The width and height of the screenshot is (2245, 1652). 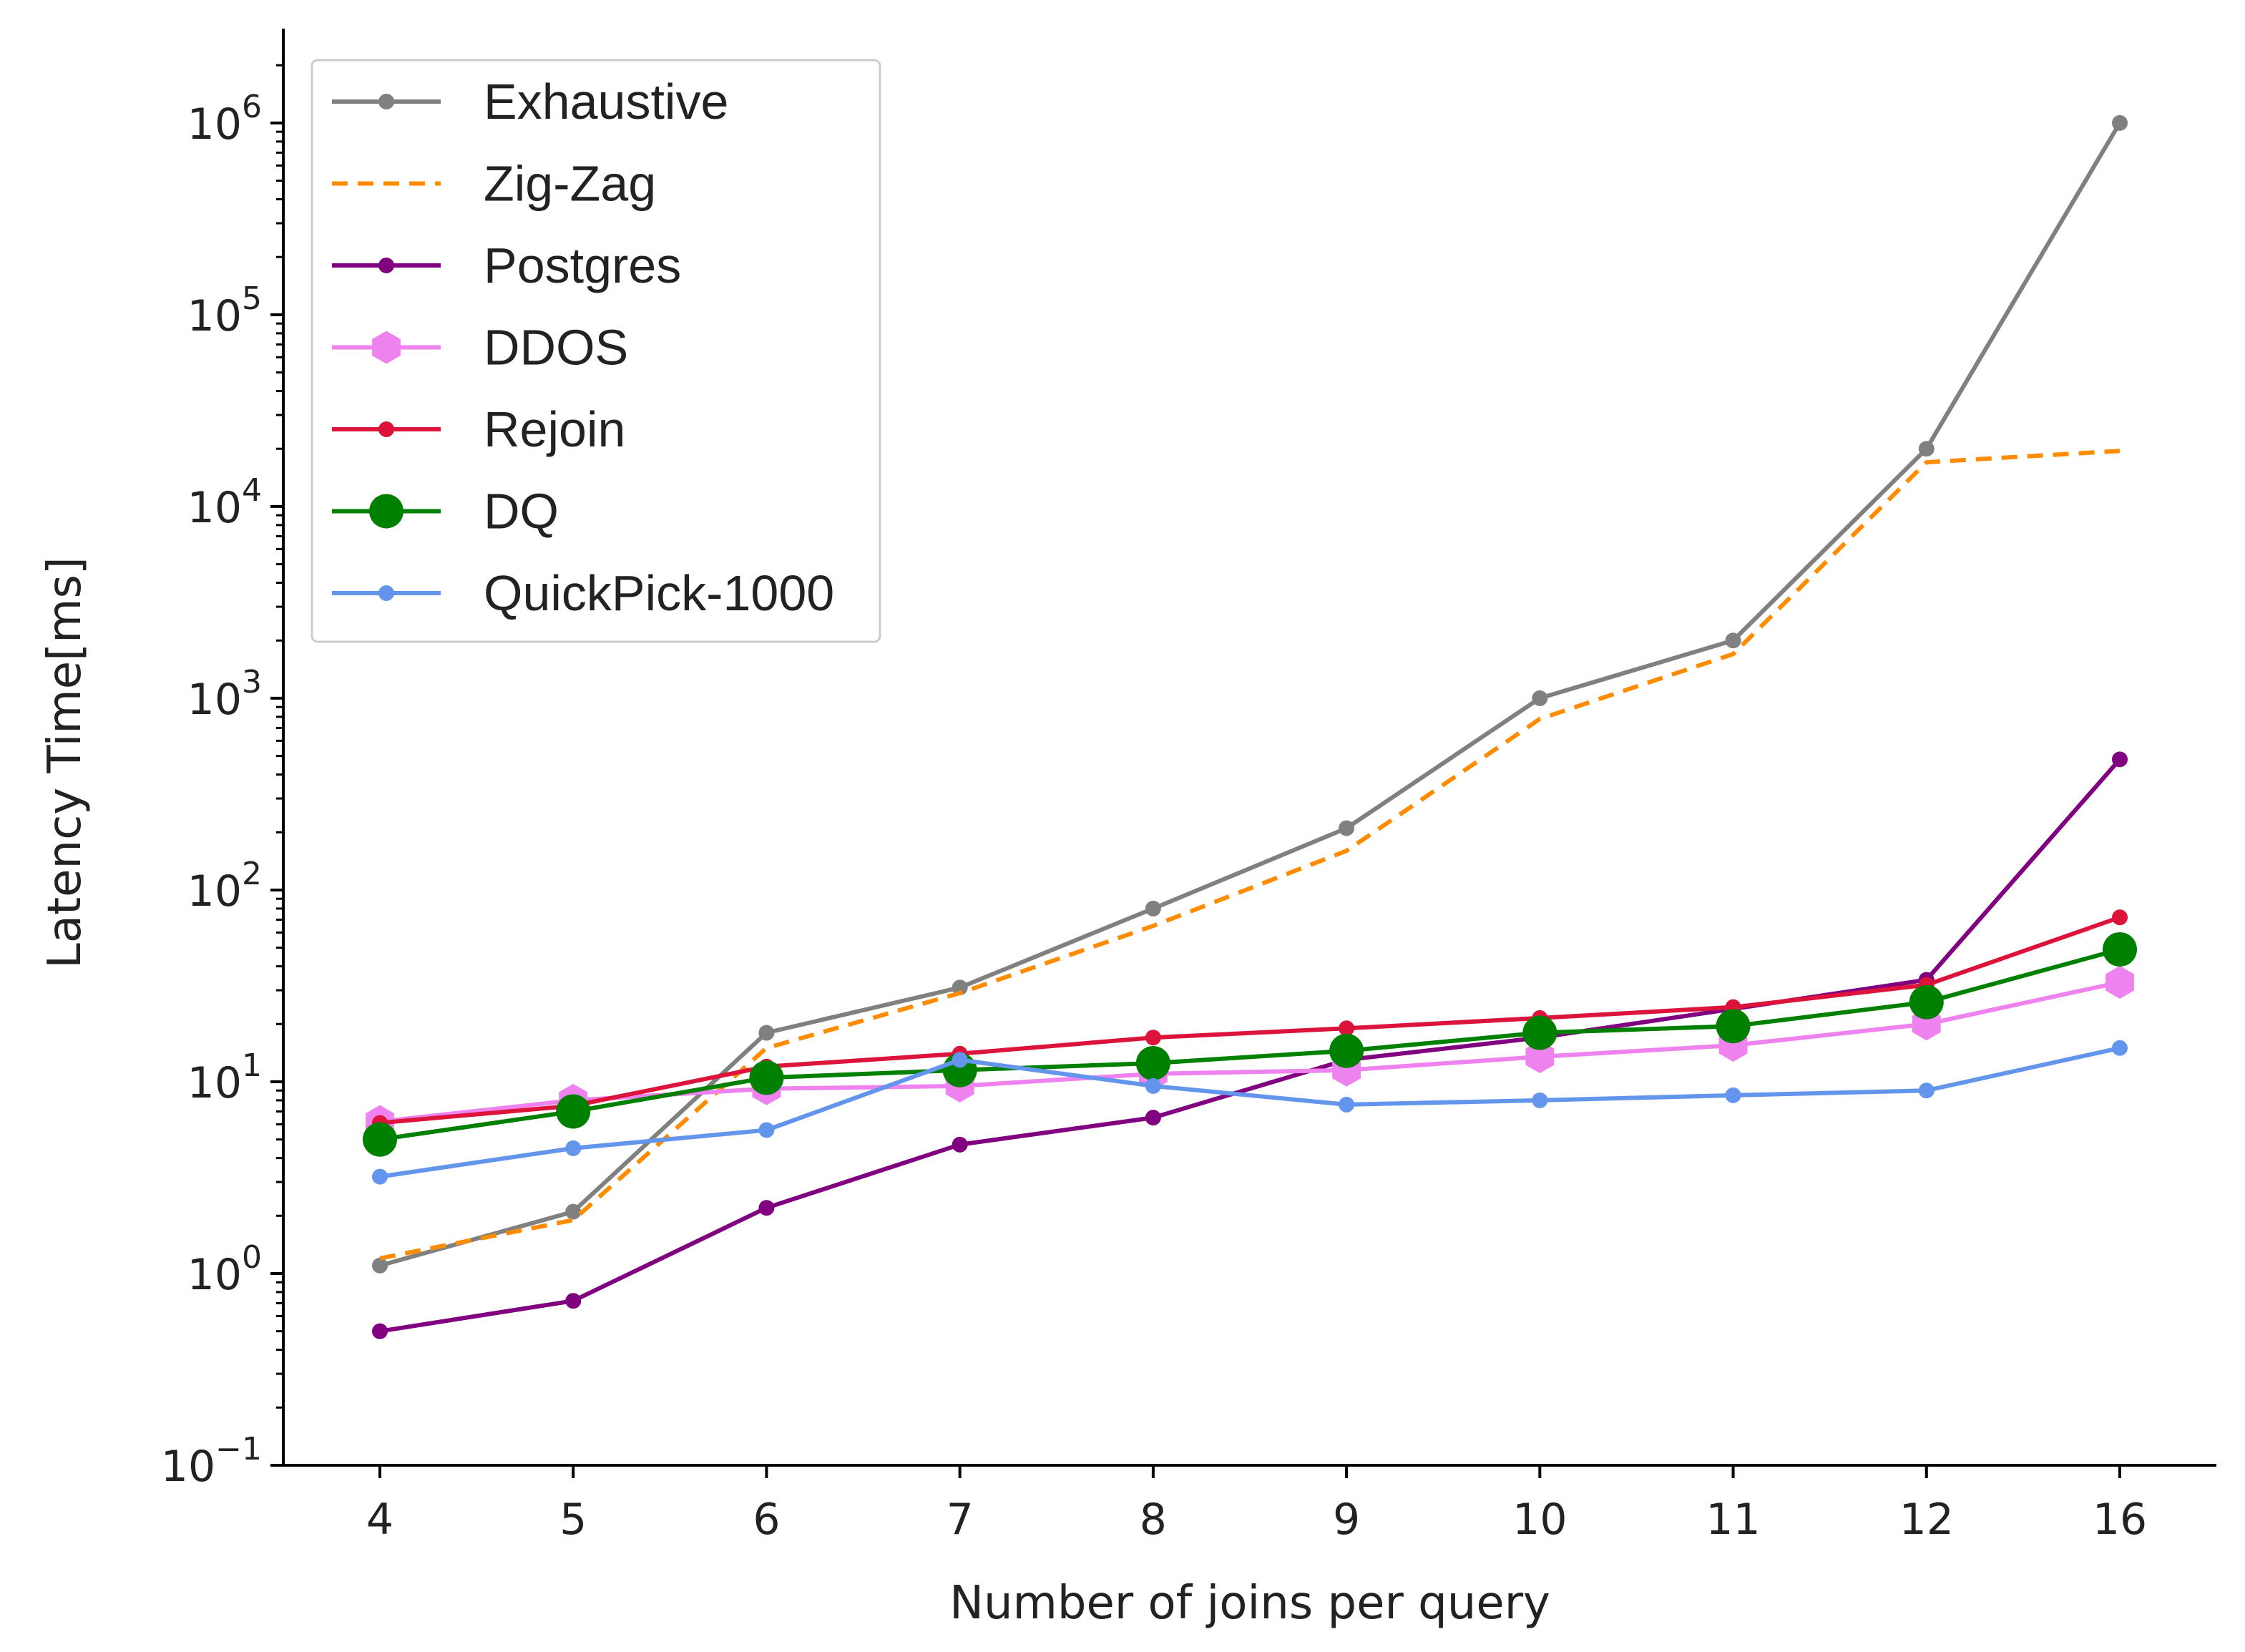 I want to click on legend-item-zig-zag: Zig-Zag, so click(x=494, y=184).